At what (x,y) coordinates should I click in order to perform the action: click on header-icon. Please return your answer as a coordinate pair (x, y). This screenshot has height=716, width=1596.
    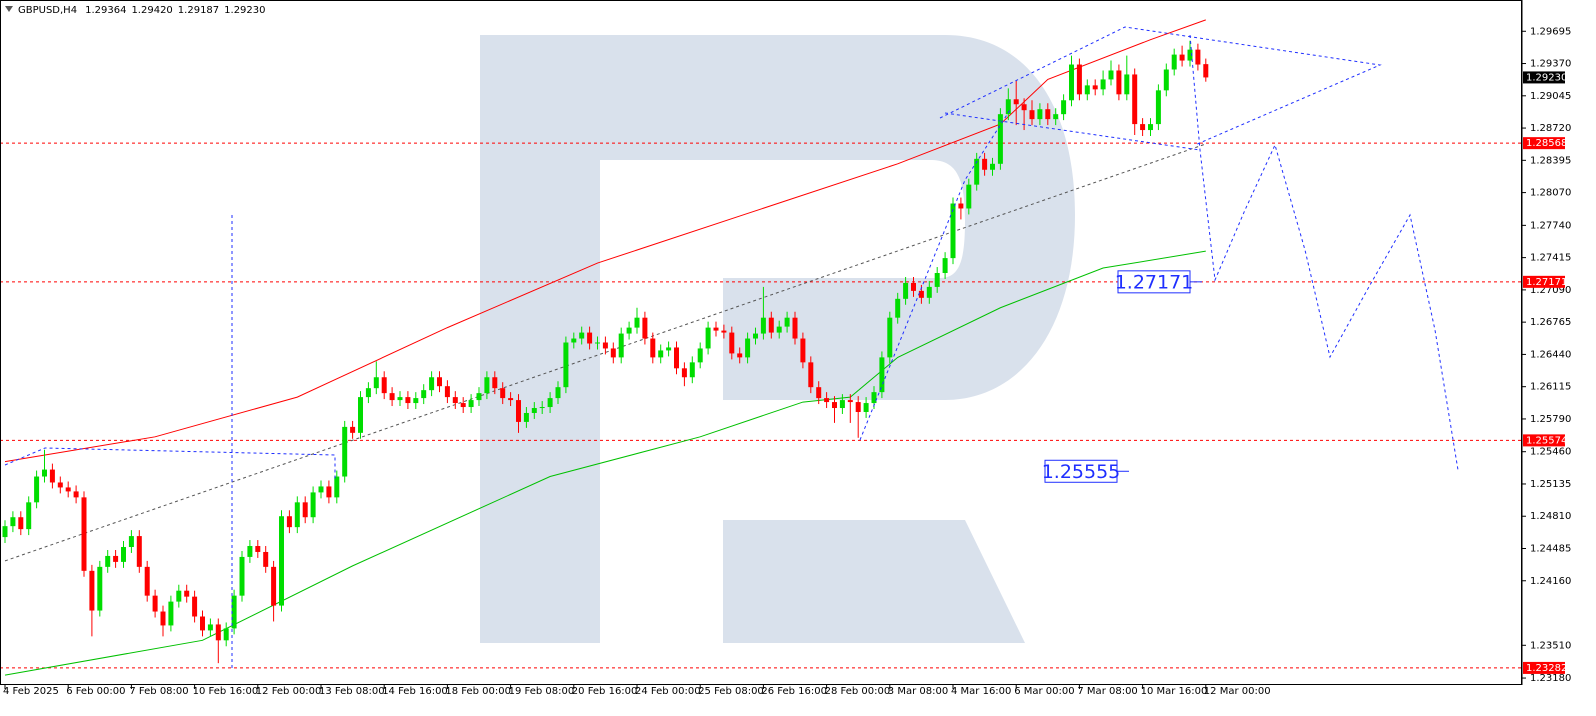
    Looking at the image, I should click on (9, 9).